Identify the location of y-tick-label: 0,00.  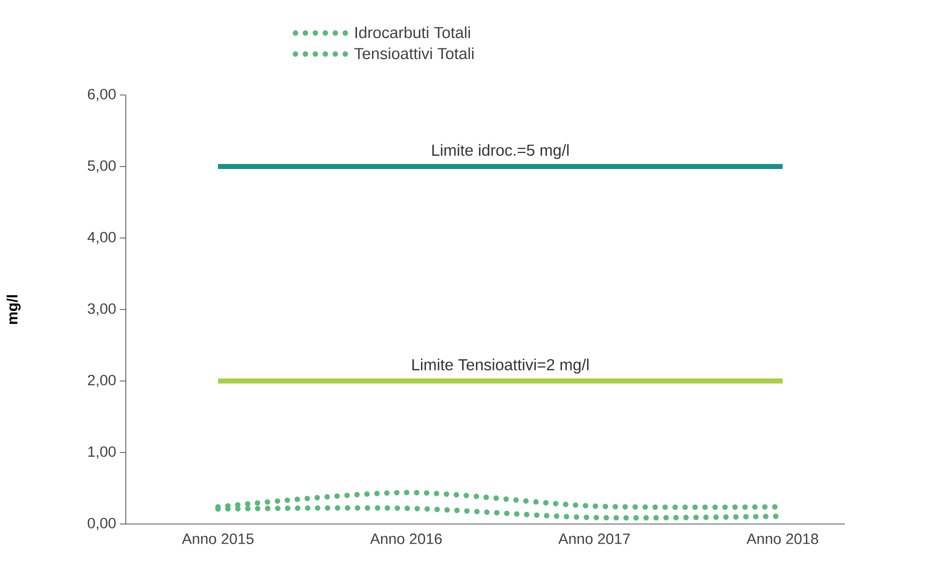
(102, 524).